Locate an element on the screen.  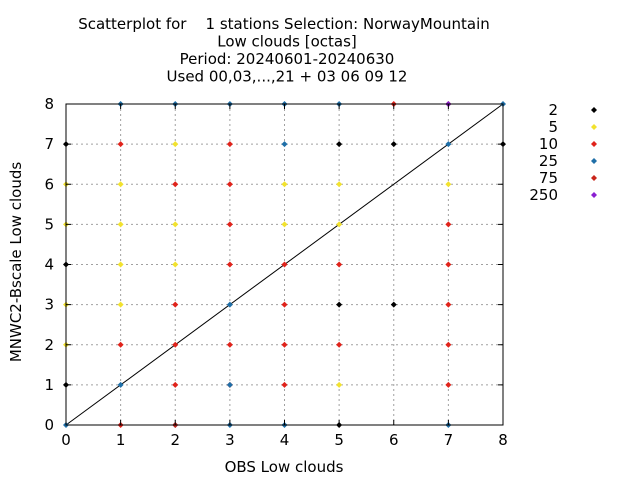
x-tick-label: 2 is located at coordinates (175, 440).